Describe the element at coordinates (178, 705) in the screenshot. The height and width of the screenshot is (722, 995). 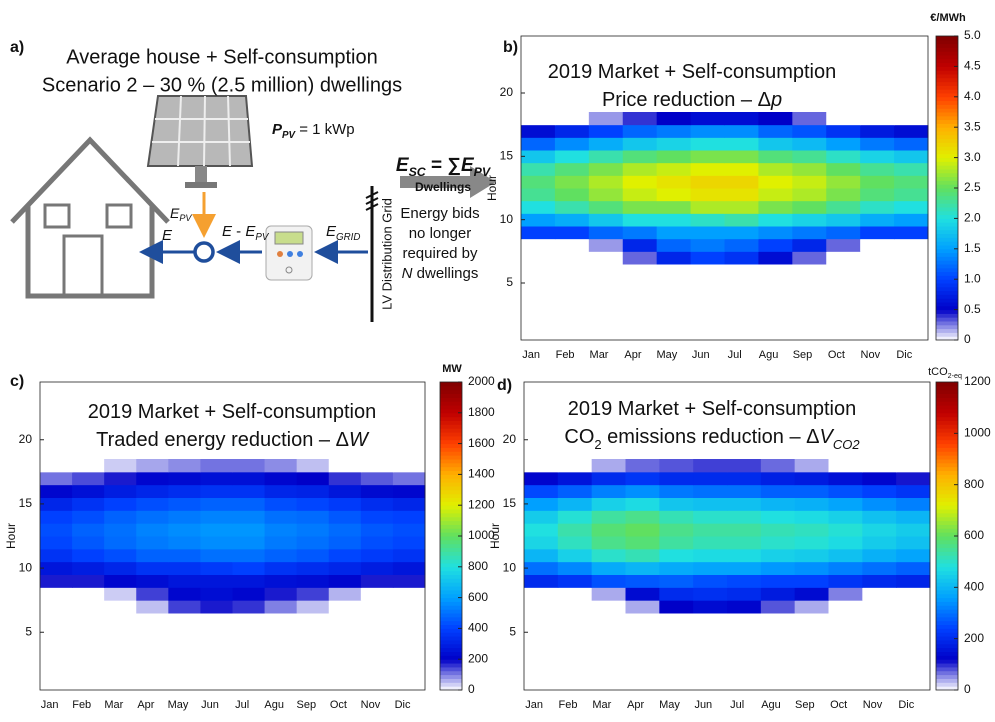
I see `x-tick-label: May` at that location.